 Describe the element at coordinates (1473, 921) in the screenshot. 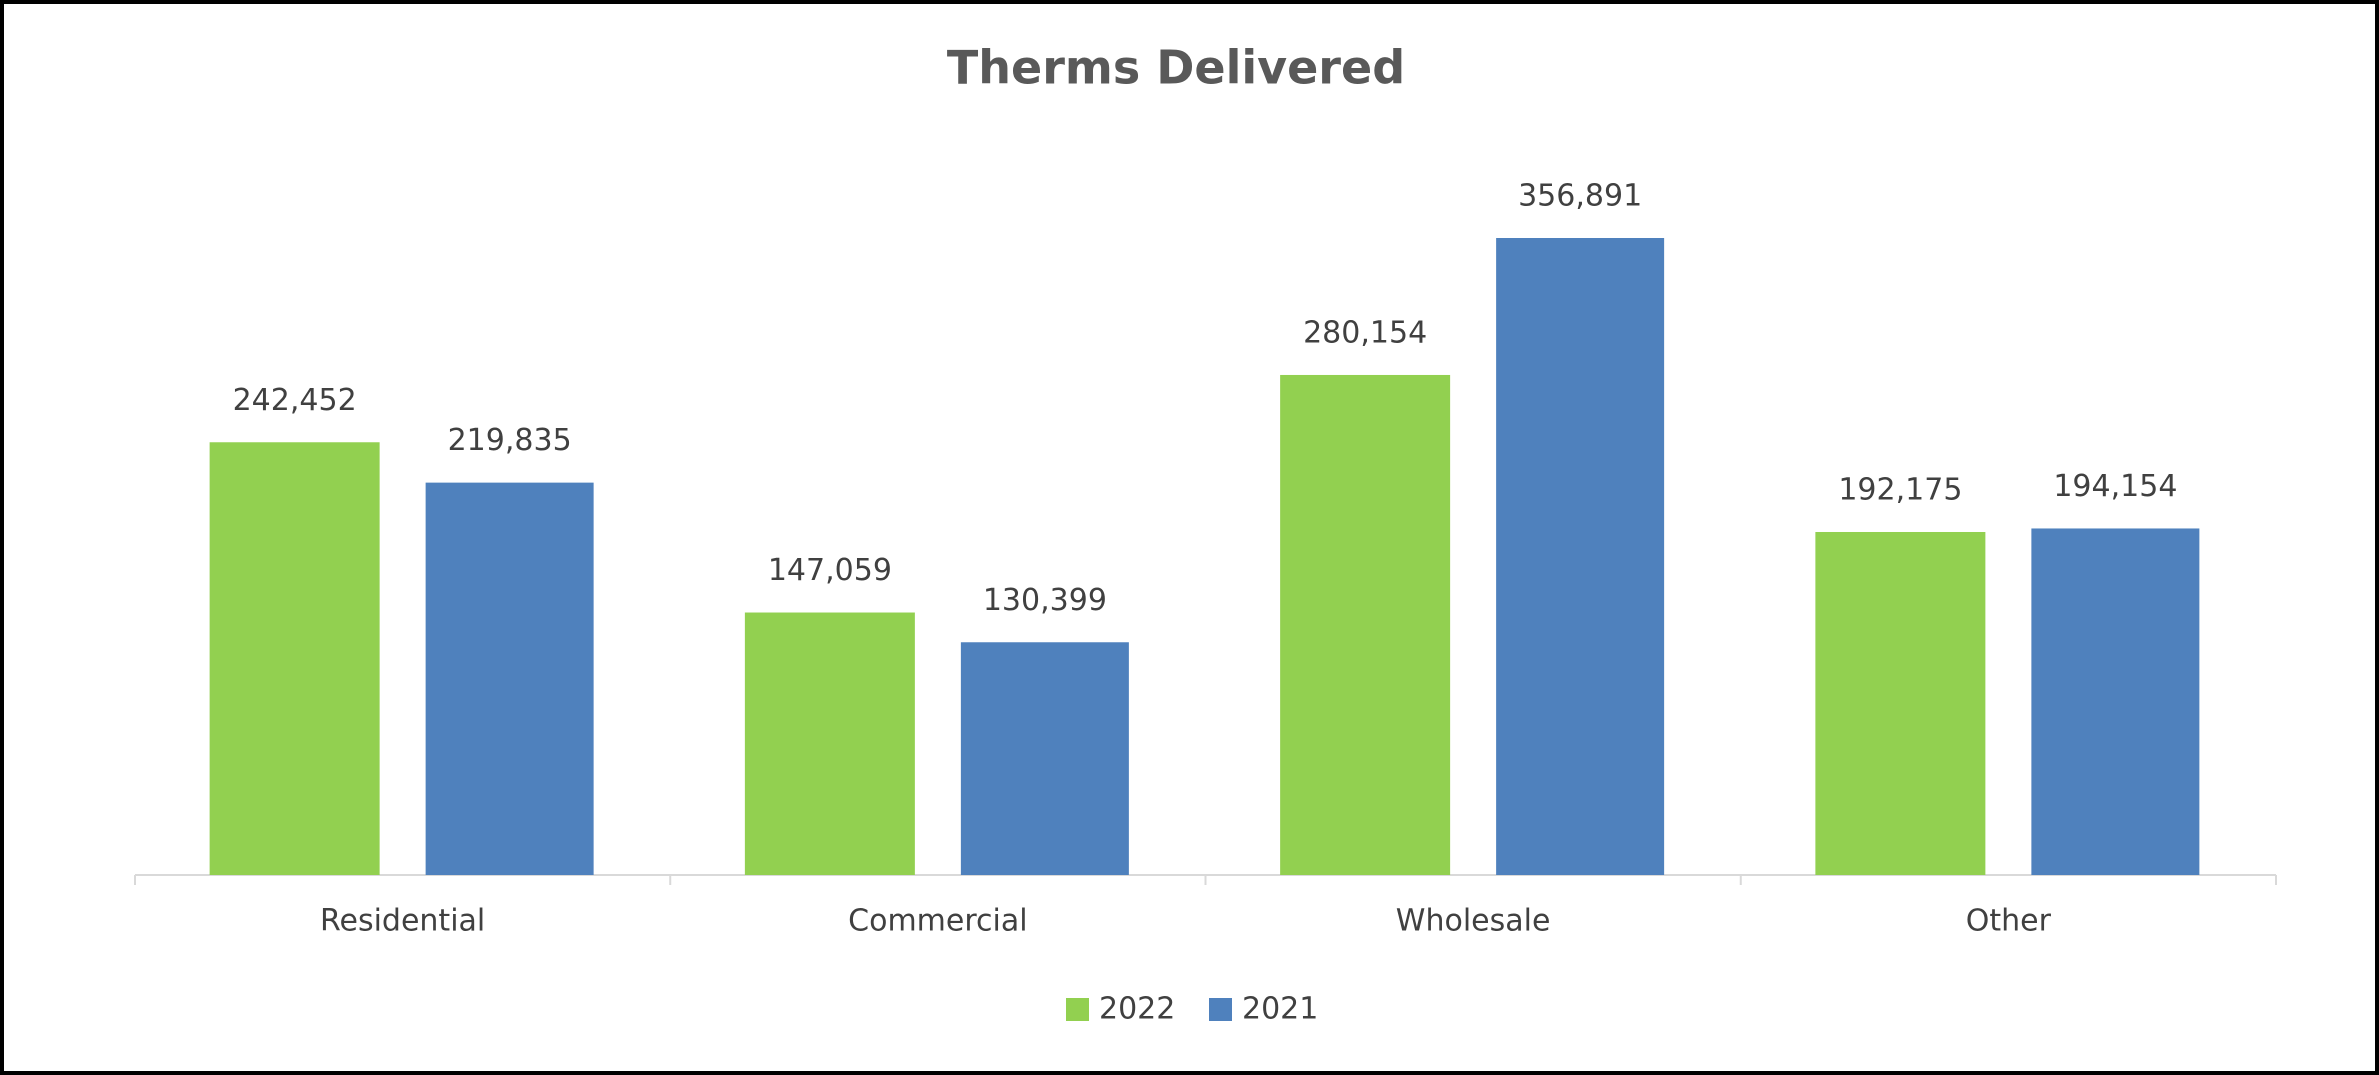

I see `x-tick-label: Wholesale` at that location.